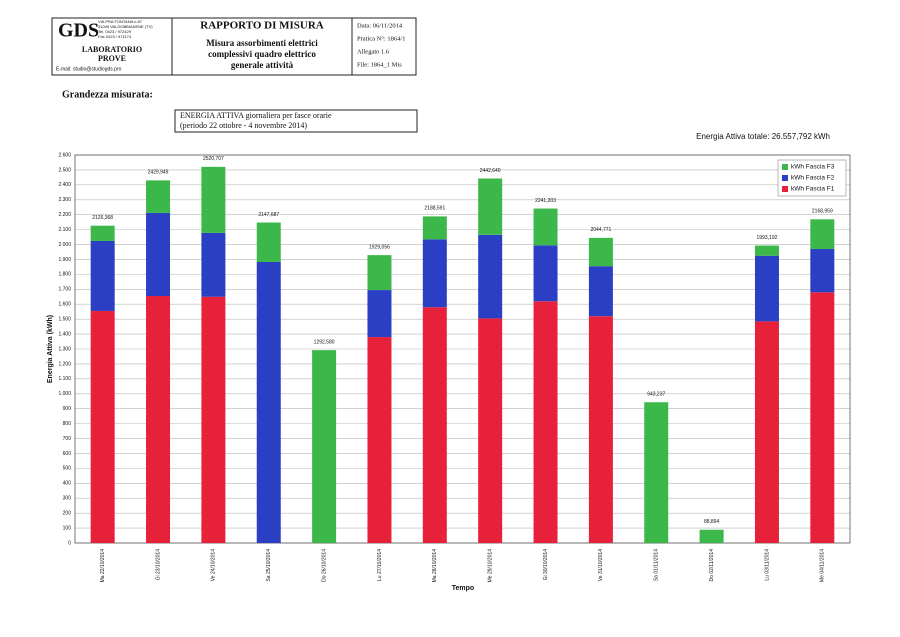 The image size is (900, 637). I want to click on x-tick-label: Me 04/11/2014, so click(823, 565).